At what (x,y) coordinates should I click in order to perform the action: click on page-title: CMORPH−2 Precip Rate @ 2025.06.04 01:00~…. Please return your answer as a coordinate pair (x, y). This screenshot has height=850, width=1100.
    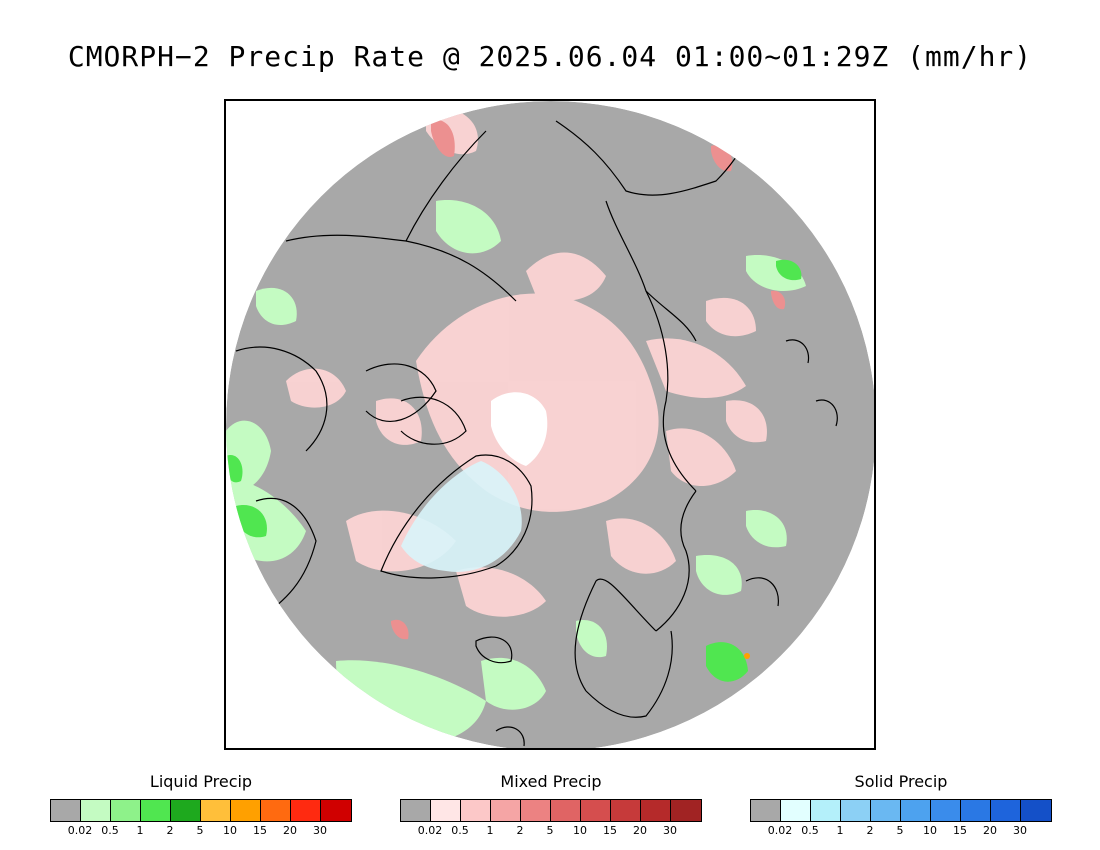
    Looking at the image, I should click on (550, 56).